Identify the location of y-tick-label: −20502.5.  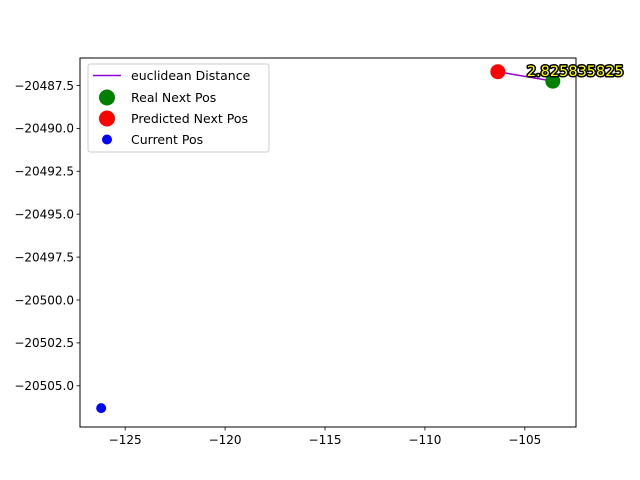
(44, 343).